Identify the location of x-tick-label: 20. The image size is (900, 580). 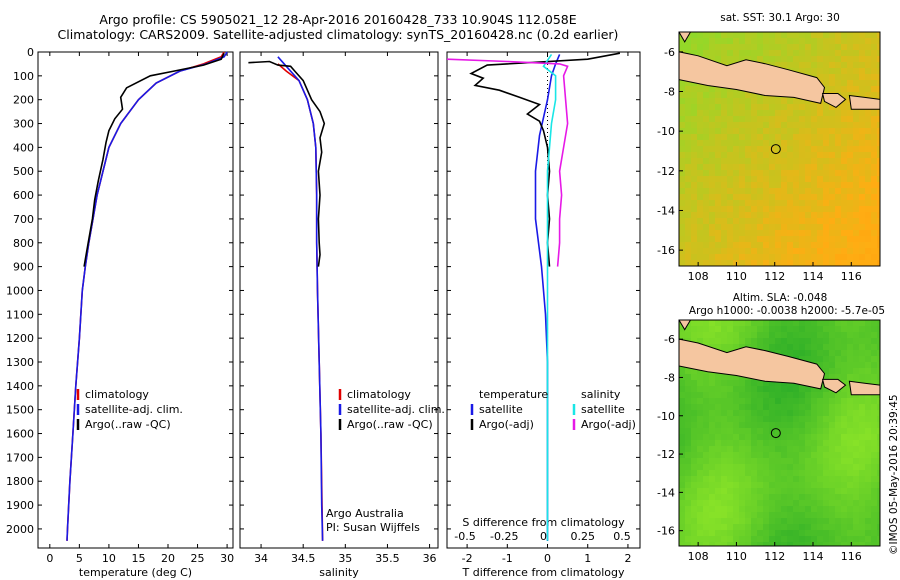
(168, 558).